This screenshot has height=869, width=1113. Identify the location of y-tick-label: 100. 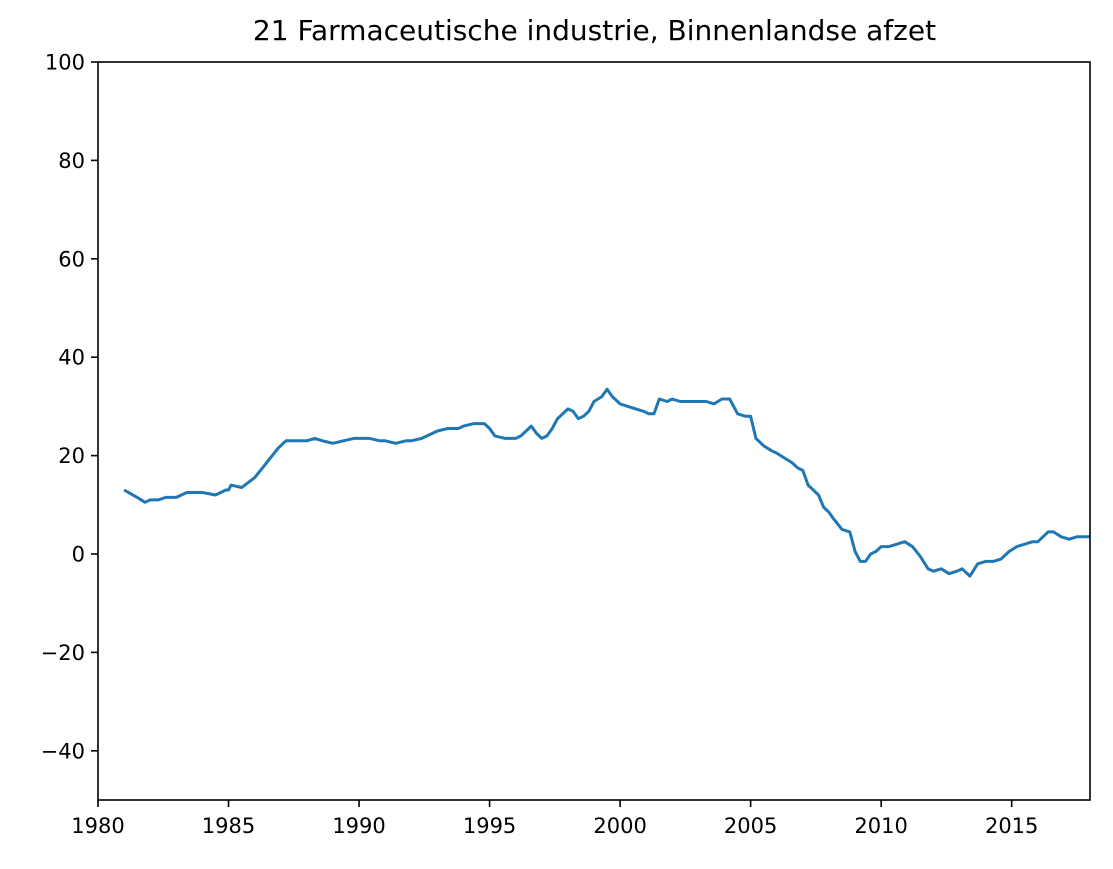
(65, 63).